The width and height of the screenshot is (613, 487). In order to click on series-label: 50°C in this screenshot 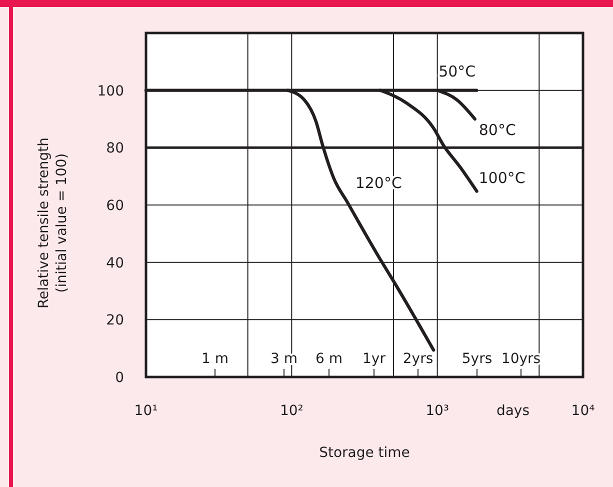, I will do `click(457, 71)`.